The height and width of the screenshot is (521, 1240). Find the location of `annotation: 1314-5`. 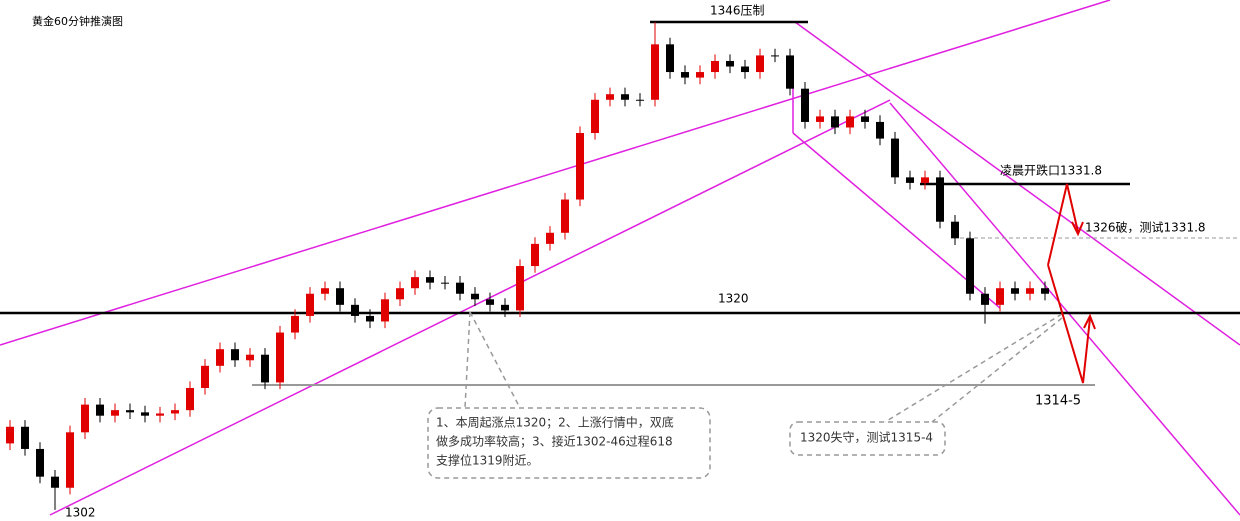

annotation: 1314-5 is located at coordinates (1058, 401).